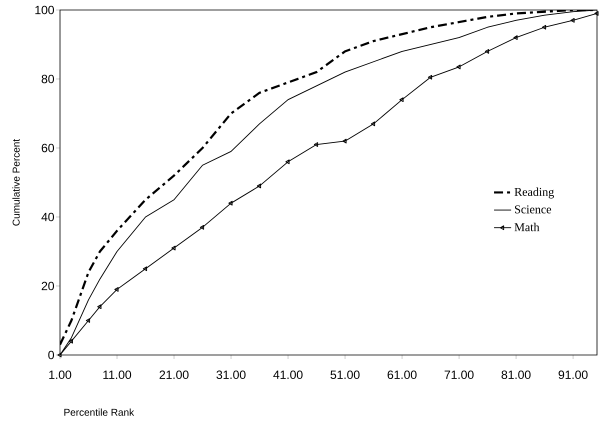  I want to click on x-axis-title: Percentile Rank, so click(99, 412).